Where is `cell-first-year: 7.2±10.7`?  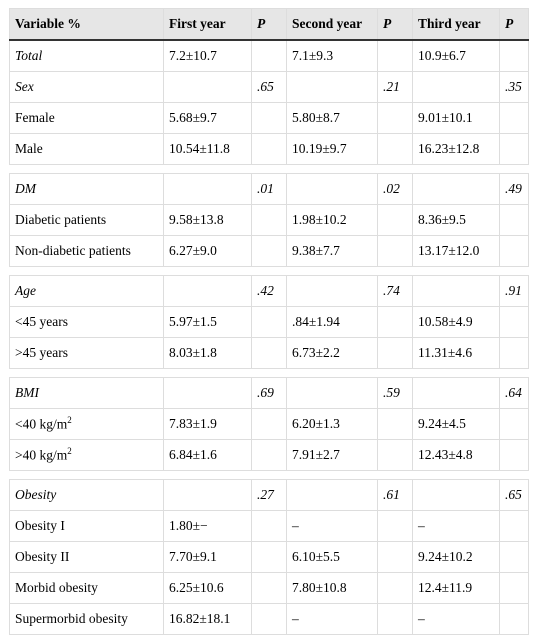
cell-first-year: 7.2±10.7 is located at coordinates (207, 55).